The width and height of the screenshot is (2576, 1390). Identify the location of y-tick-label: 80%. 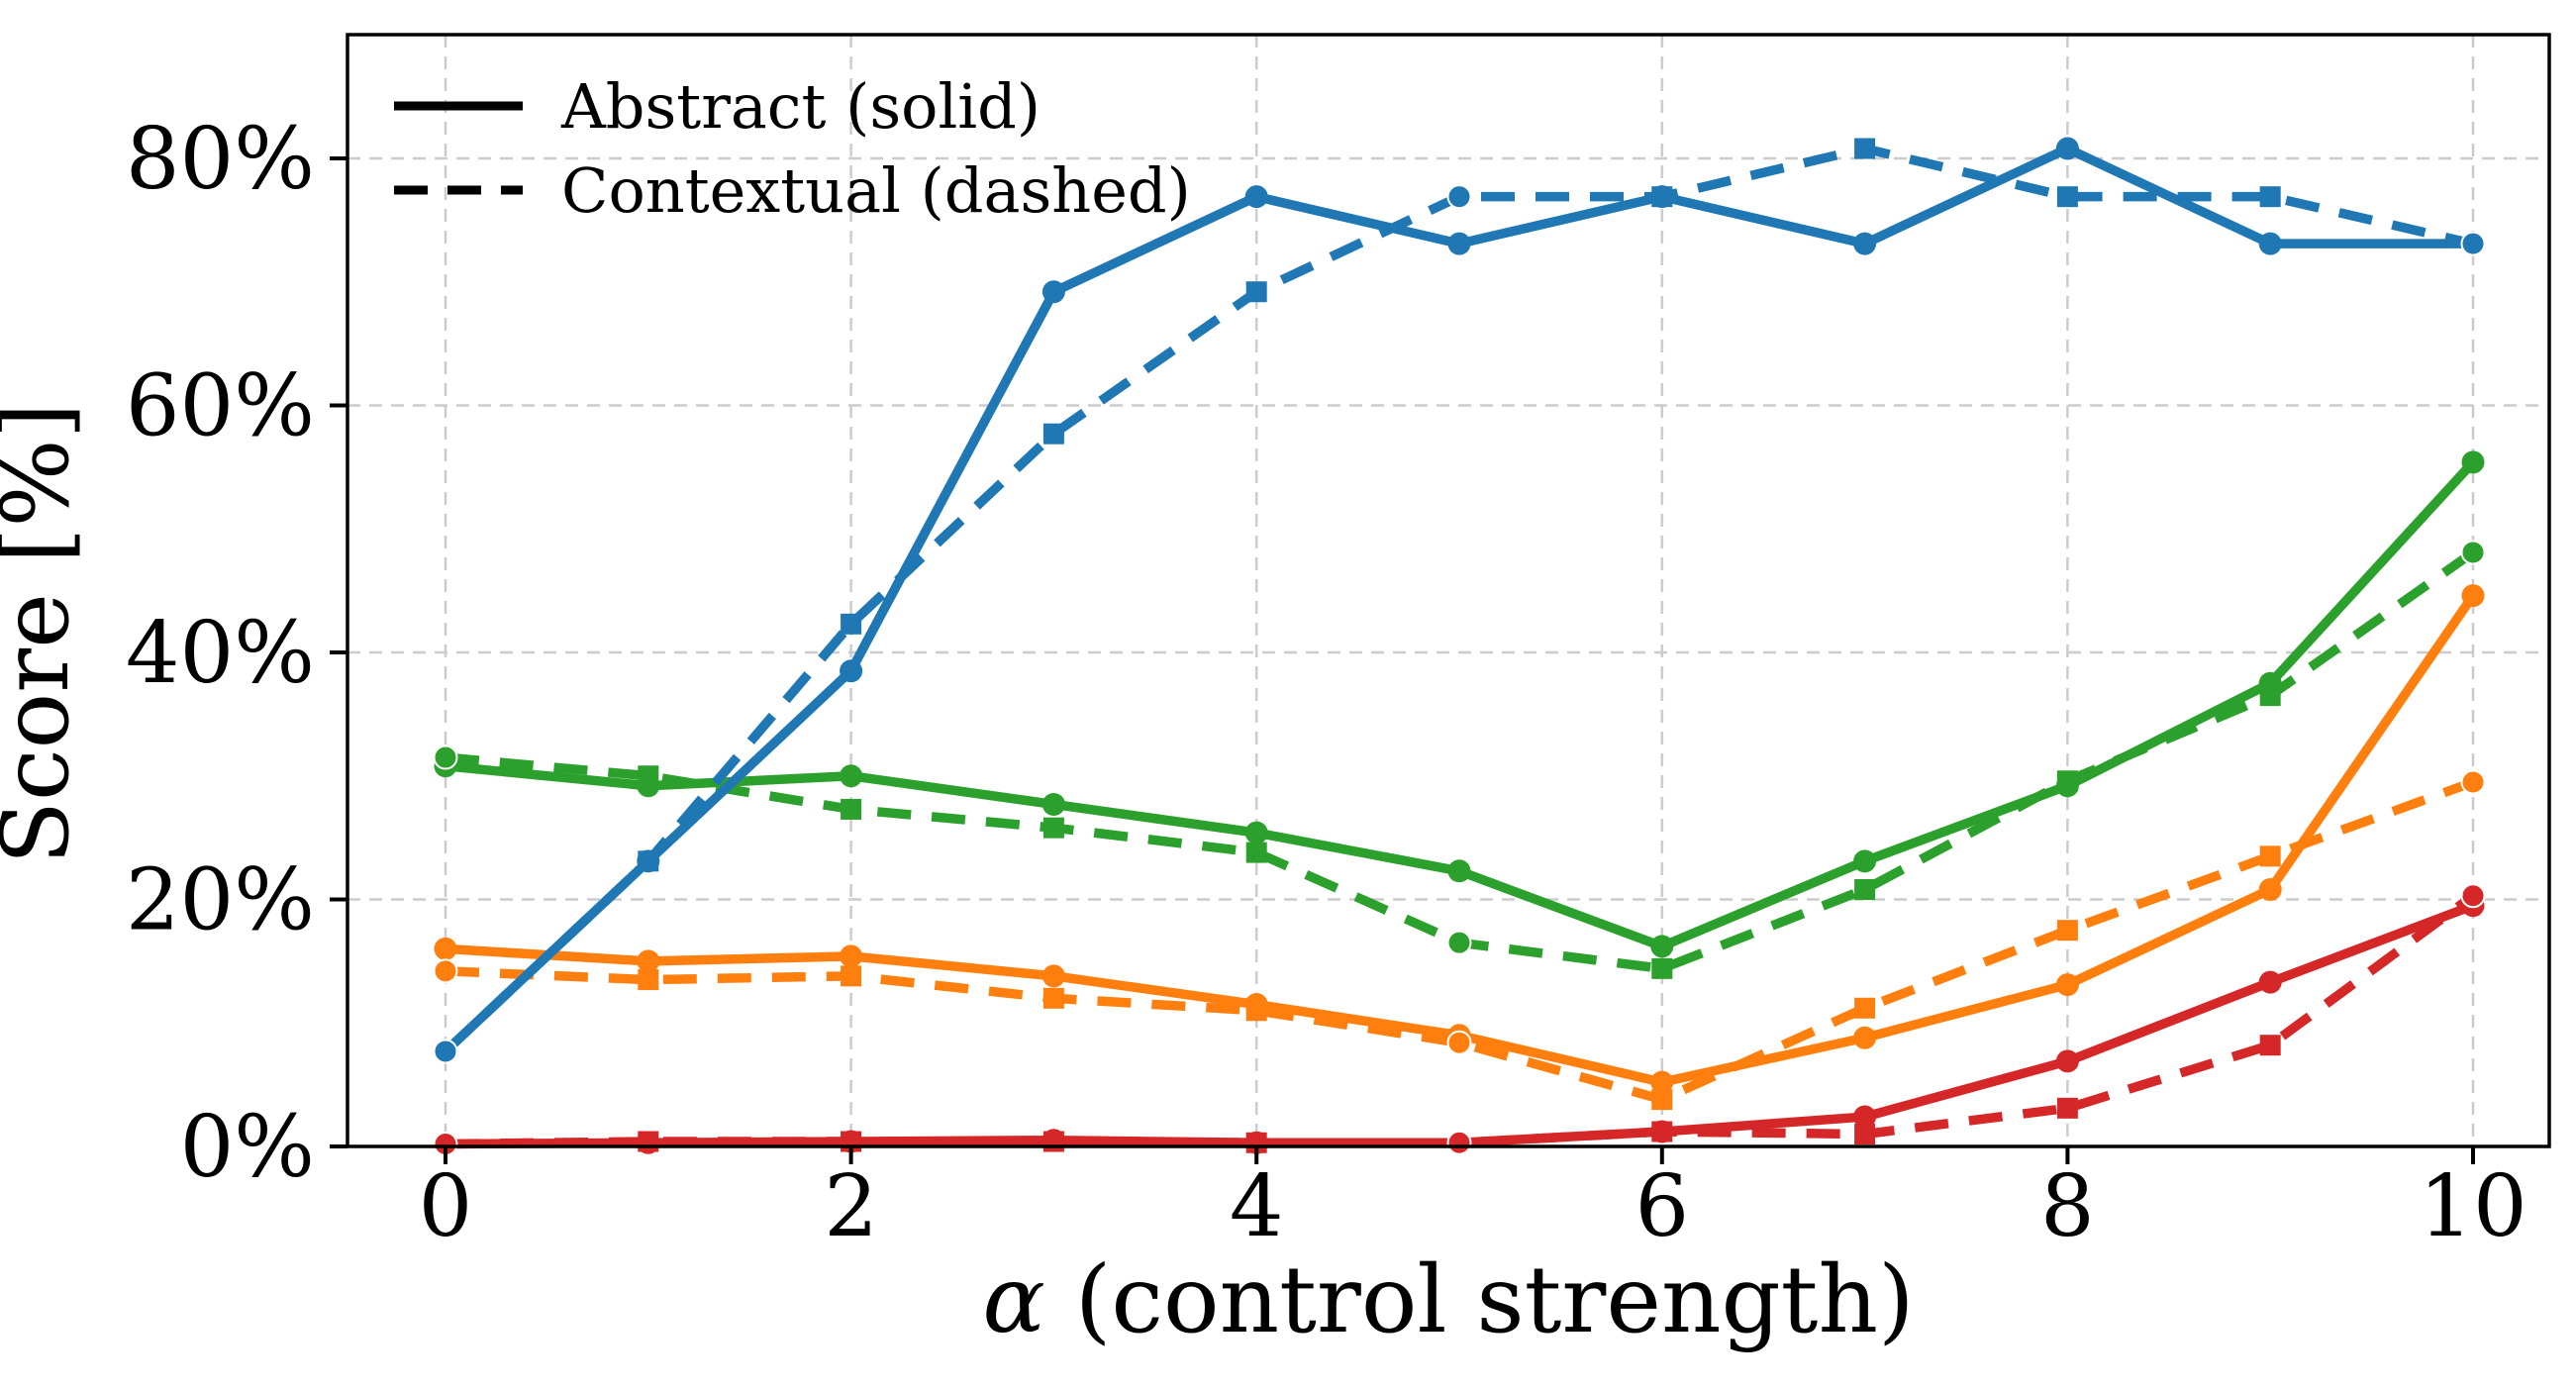
(220, 159).